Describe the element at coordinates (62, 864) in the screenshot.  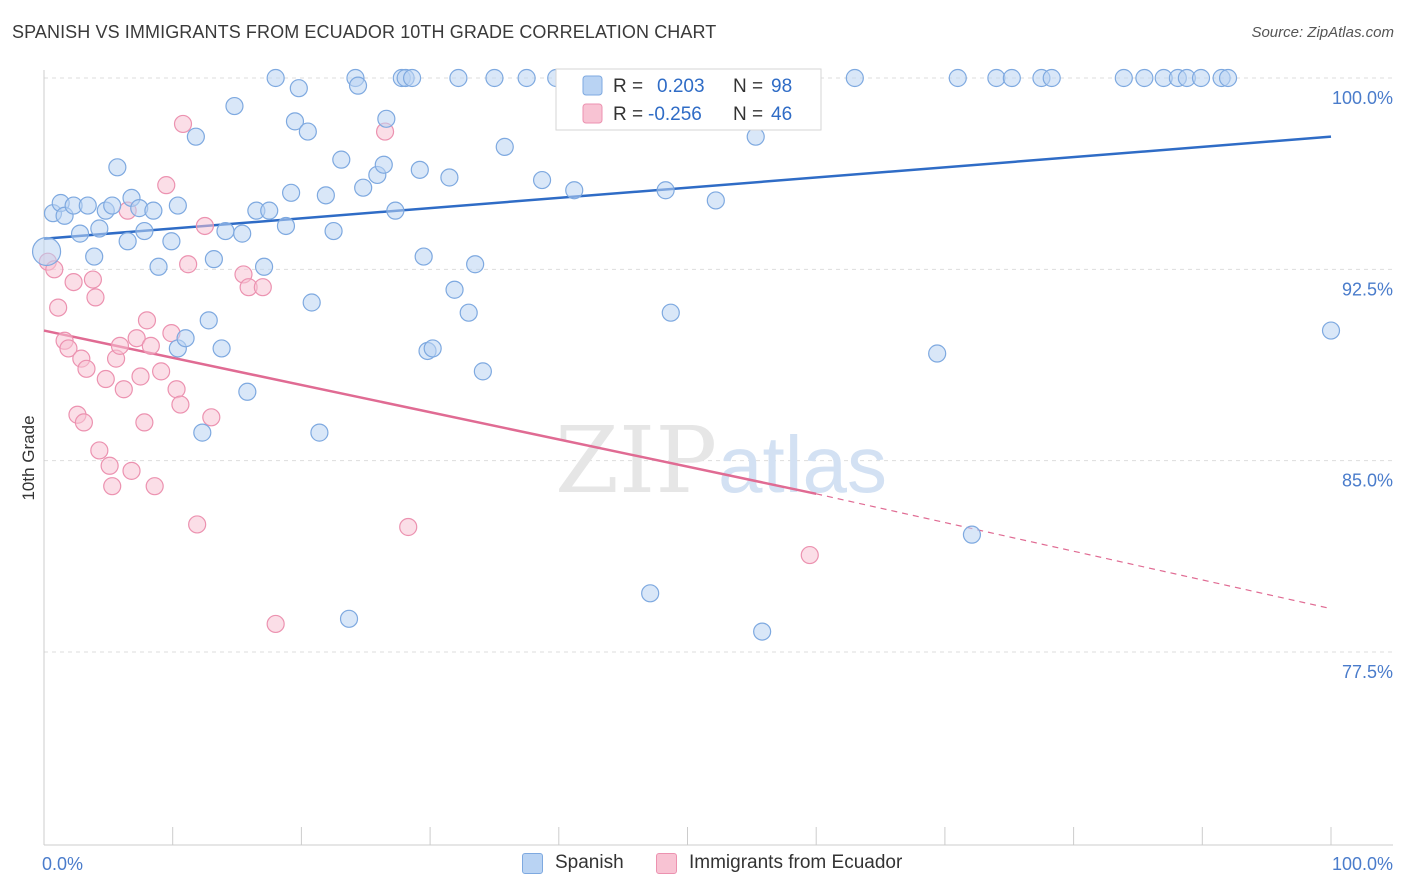
I see `x-tick-label-0: 0.0%` at that location.